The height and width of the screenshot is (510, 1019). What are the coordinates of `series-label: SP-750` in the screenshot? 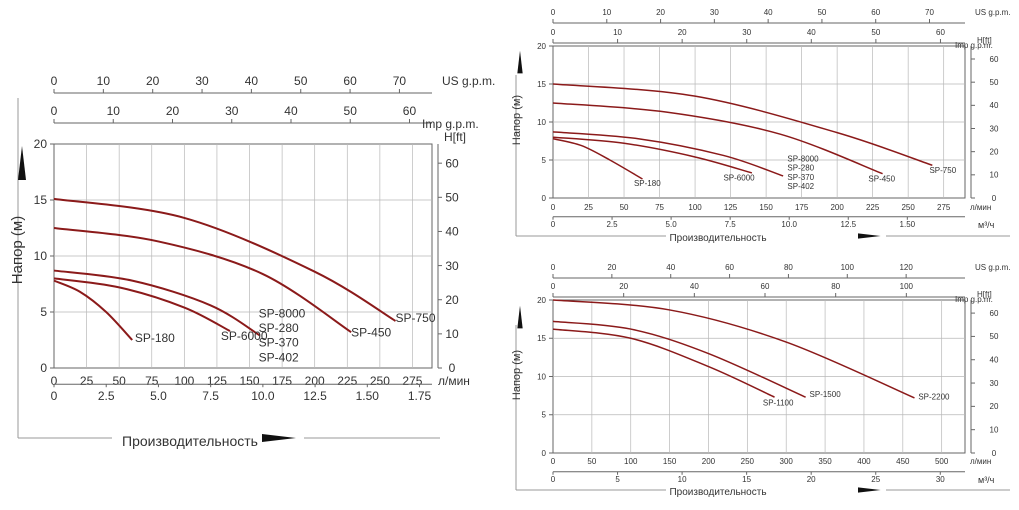 It's located at (416, 318).